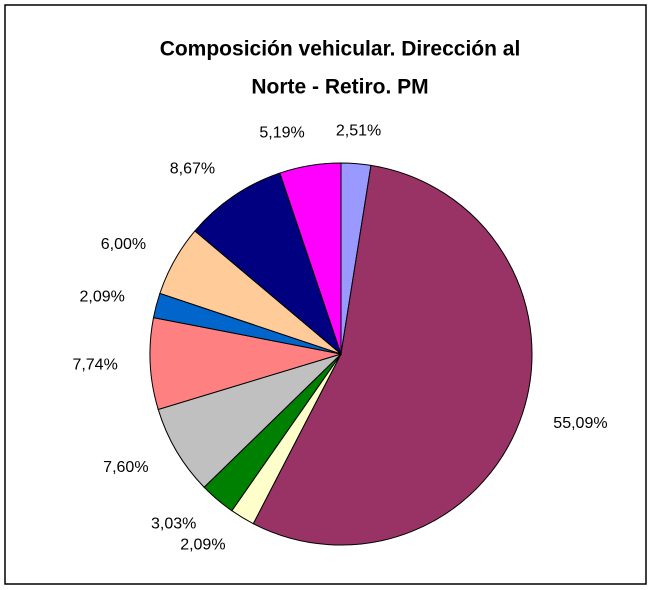 The height and width of the screenshot is (590, 652). I want to click on data-label: 5,19%, so click(281, 133).